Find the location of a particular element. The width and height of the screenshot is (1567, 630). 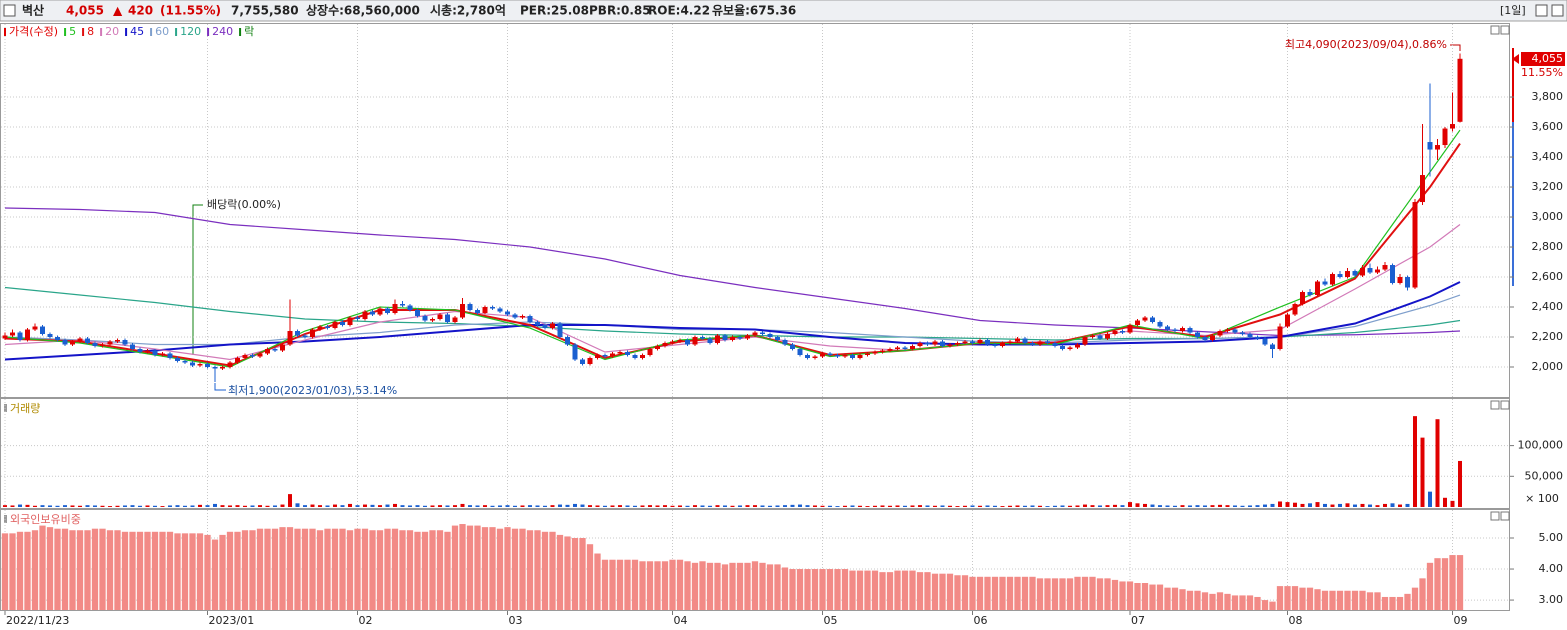

arrow: ▲ is located at coordinates (118, 11).